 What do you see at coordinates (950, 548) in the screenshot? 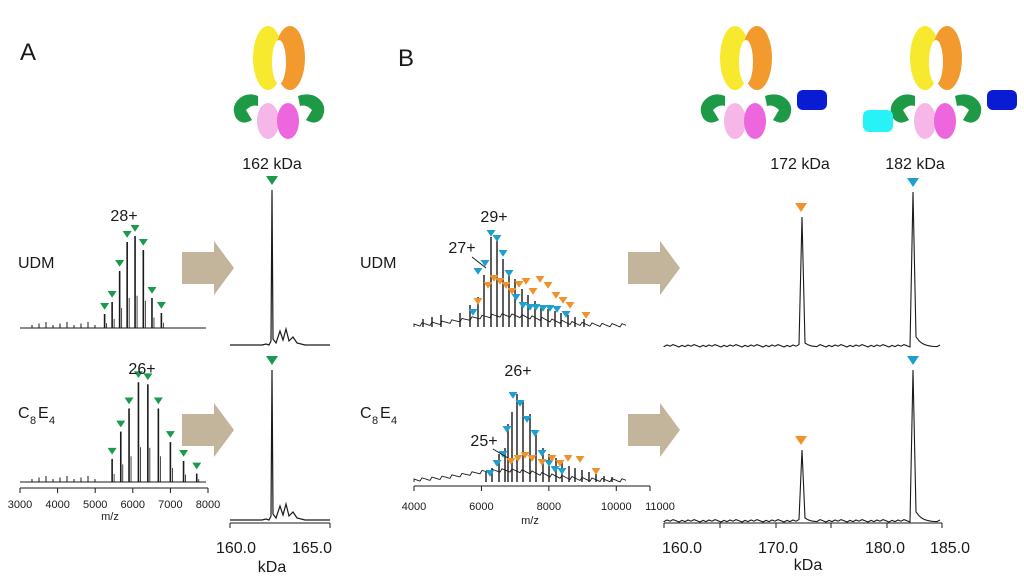
I see `tick-label-185-b: 185.0` at bounding box center [950, 548].